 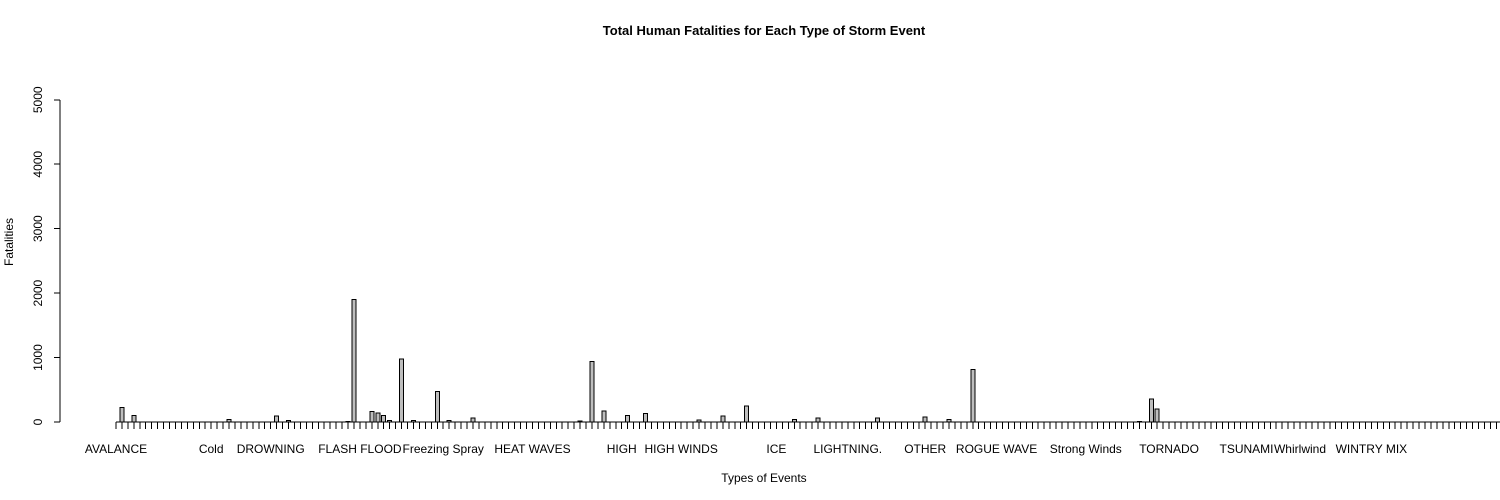 What do you see at coordinates (38, 292) in the screenshot?
I see `y-tick-label: 2000` at bounding box center [38, 292].